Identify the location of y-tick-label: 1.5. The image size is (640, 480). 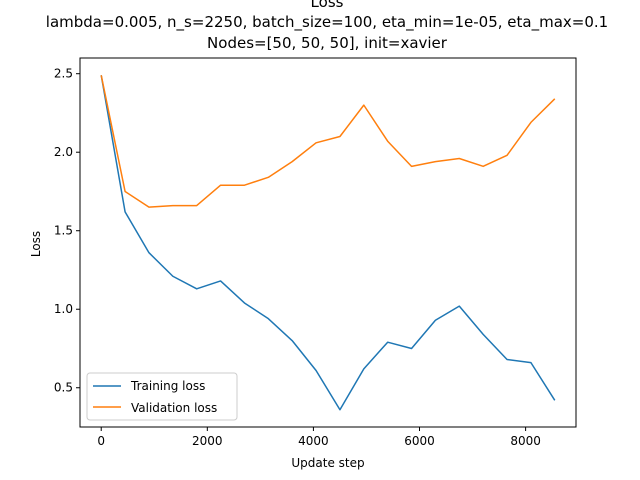
(63, 231).